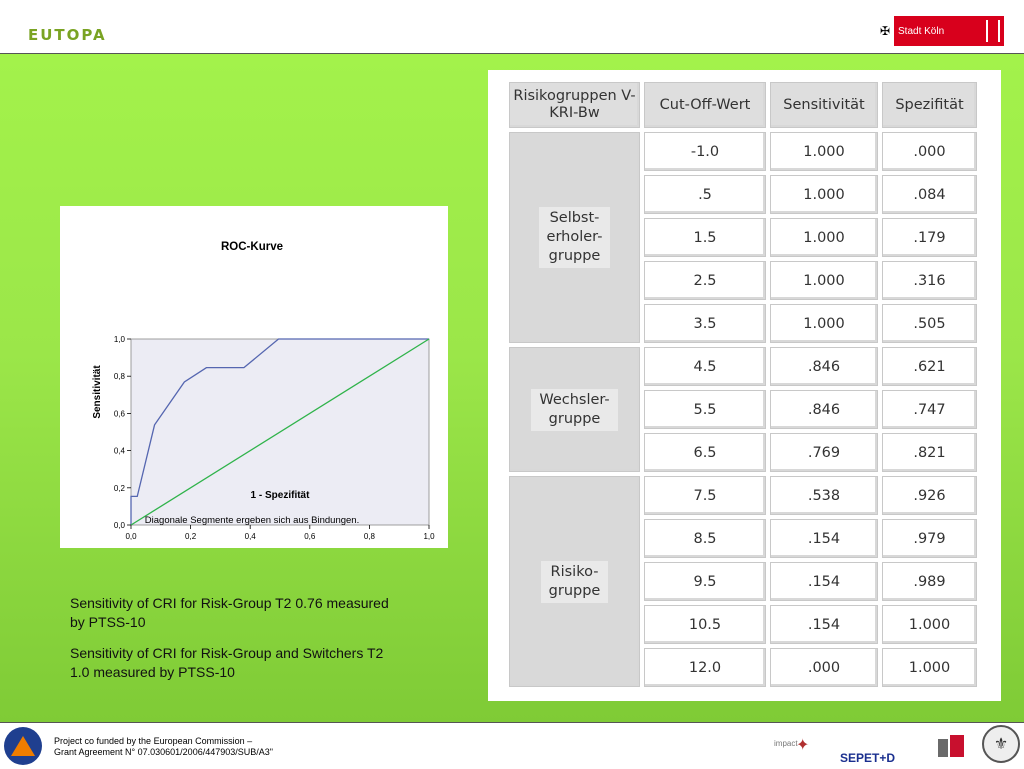  I want to click on specificity-cell: .316, so click(929, 280).